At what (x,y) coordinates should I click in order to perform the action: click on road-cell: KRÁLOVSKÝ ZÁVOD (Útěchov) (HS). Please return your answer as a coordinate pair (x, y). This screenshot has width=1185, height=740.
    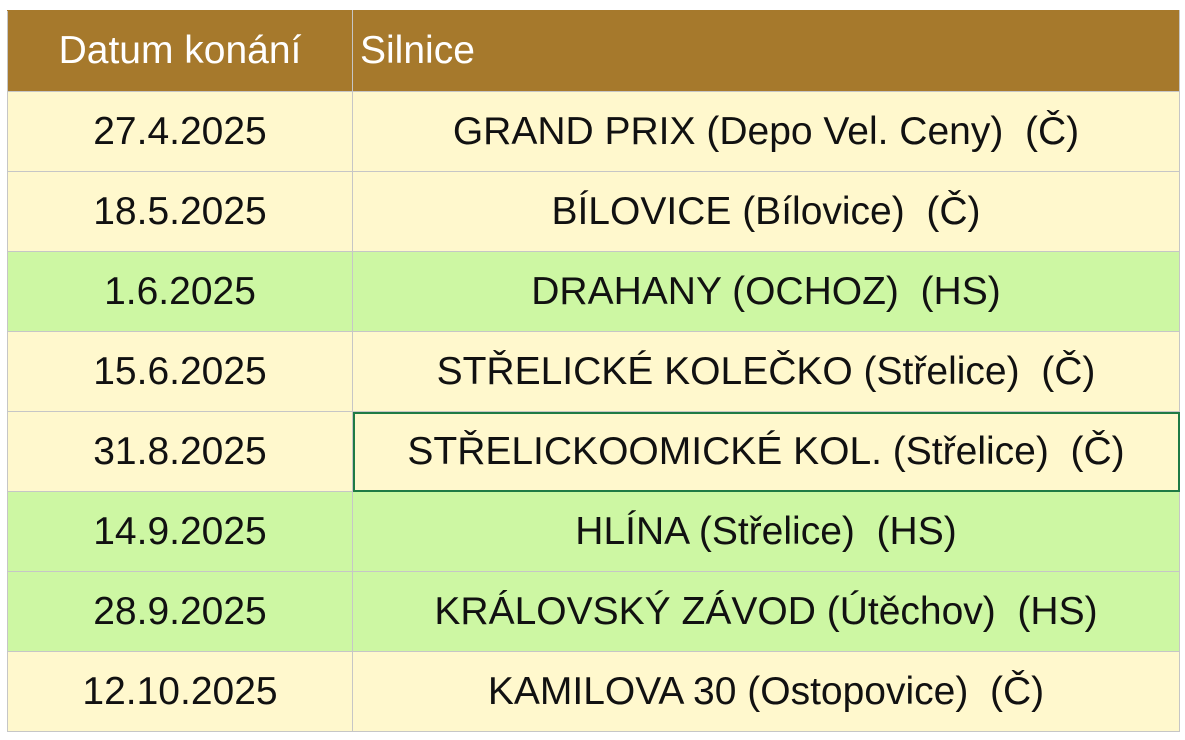
    Looking at the image, I should click on (766, 611).